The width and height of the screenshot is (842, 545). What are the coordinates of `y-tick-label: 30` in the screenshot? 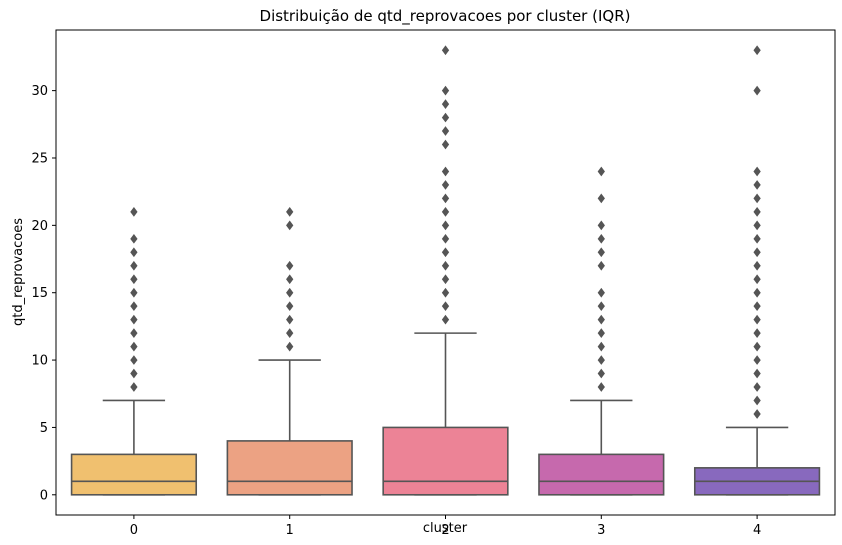 It's located at (39, 91).